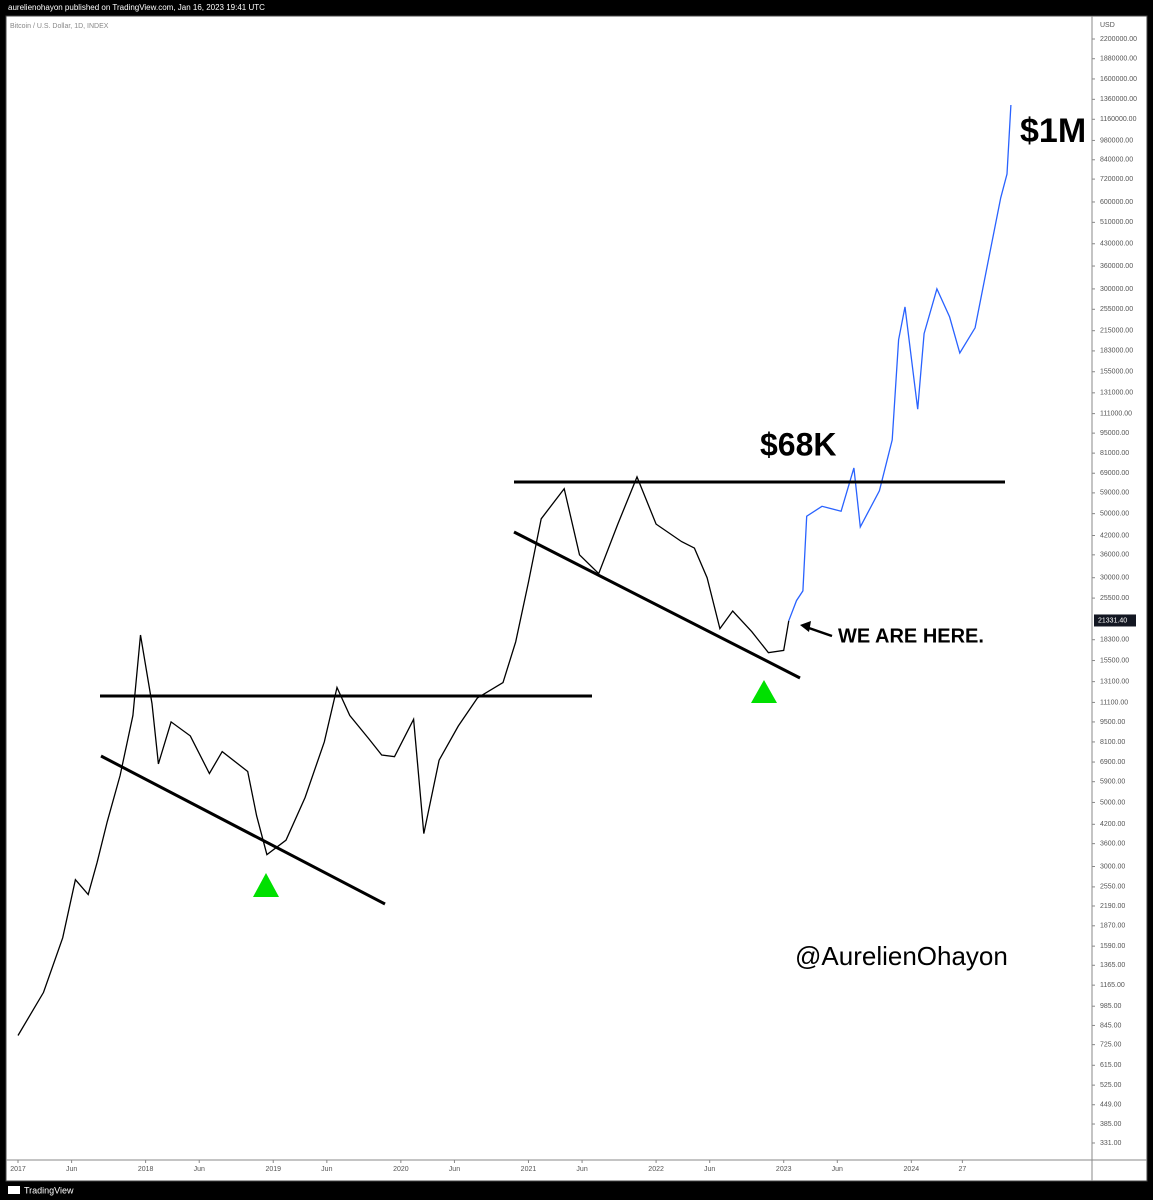  I want to click on arrow, so click(819, 631).